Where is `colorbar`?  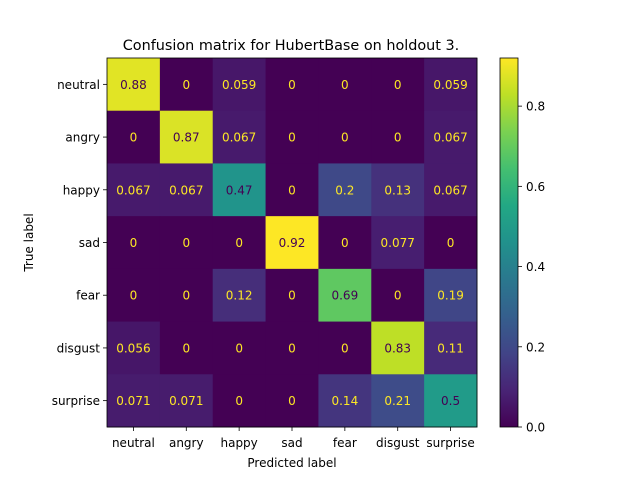 colorbar is located at coordinates (509, 242).